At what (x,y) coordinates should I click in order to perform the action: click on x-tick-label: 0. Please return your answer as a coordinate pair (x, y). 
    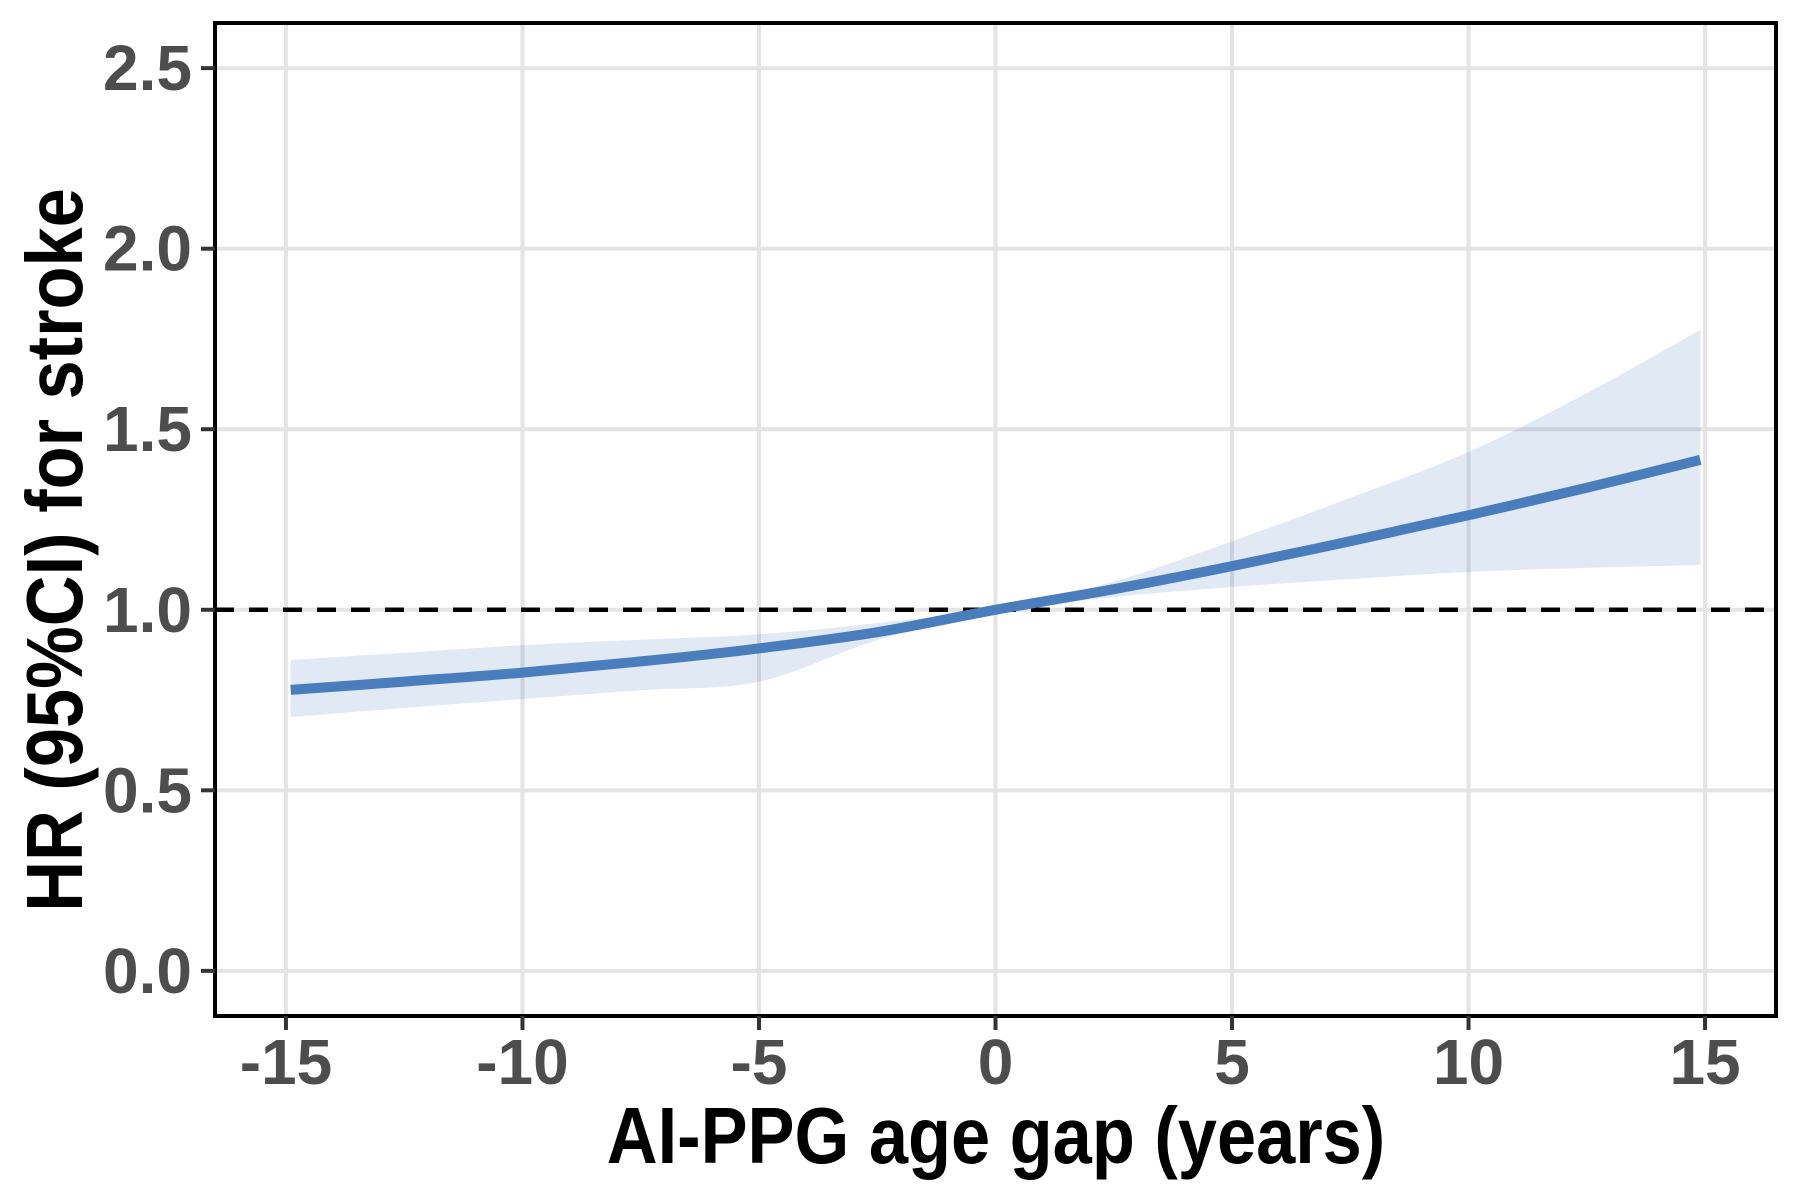
    Looking at the image, I should click on (996, 1062).